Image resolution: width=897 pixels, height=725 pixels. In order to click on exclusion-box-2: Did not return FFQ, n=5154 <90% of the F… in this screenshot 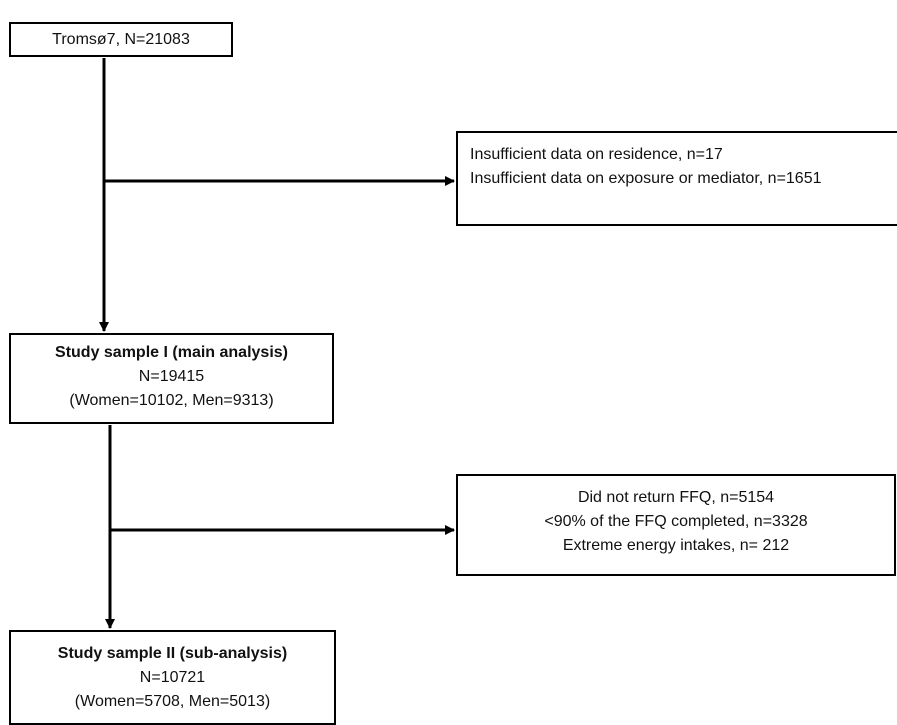, I will do `click(676, 525)`.